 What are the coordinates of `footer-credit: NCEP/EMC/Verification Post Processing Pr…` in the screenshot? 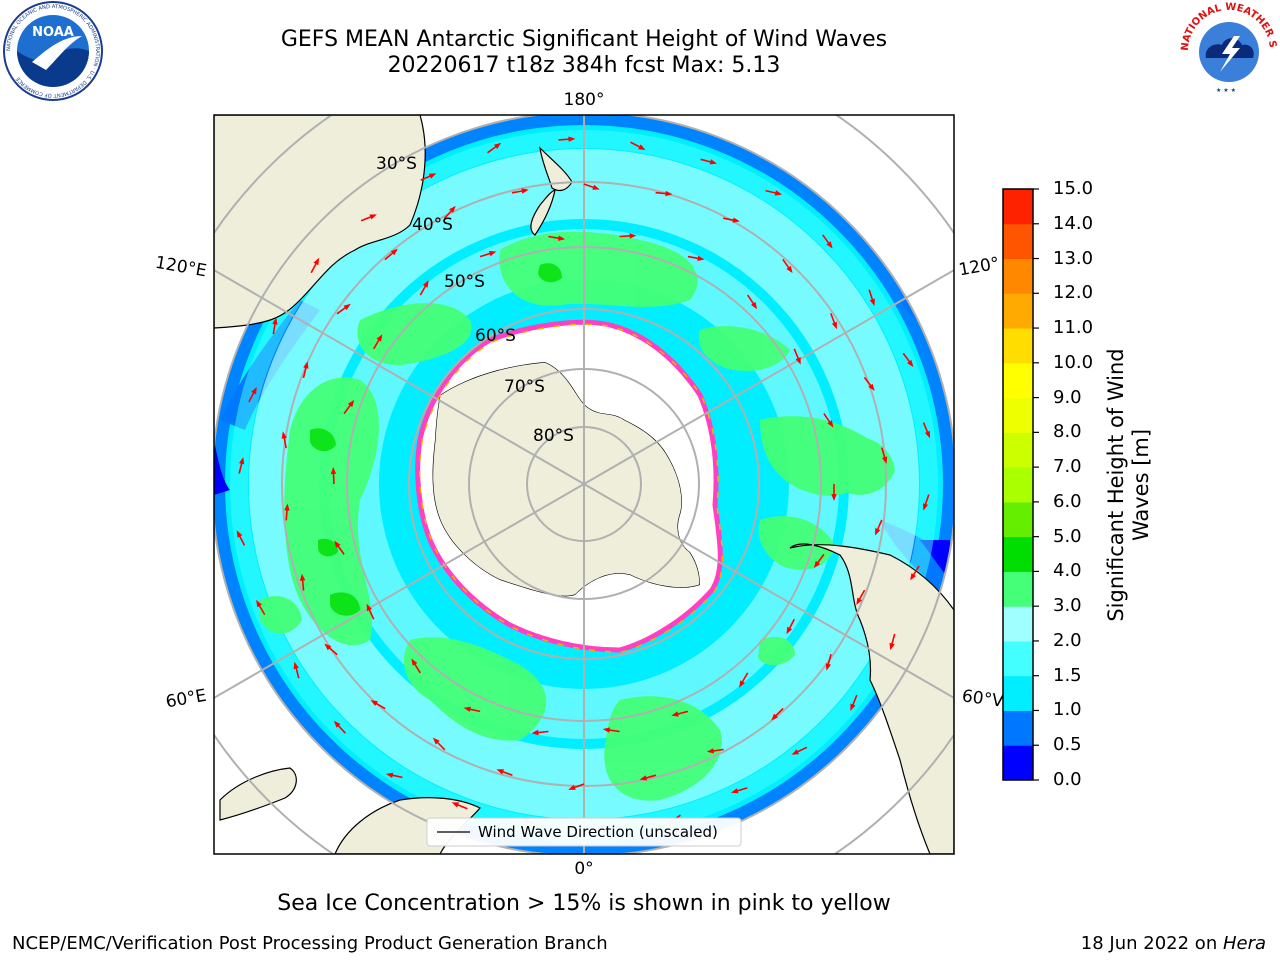 It's located at (310, 943).